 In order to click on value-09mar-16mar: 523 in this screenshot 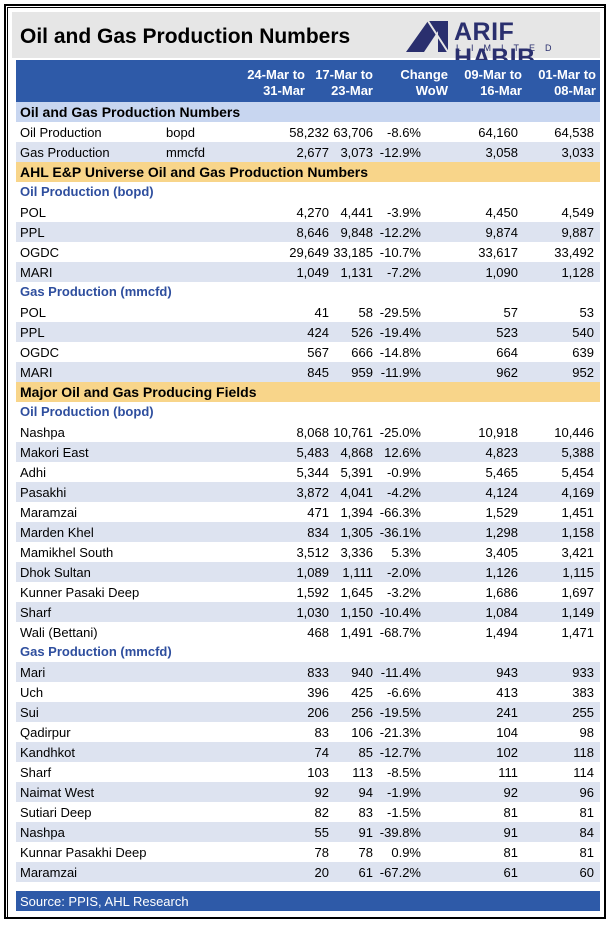, I will do `click(507, 332)`.